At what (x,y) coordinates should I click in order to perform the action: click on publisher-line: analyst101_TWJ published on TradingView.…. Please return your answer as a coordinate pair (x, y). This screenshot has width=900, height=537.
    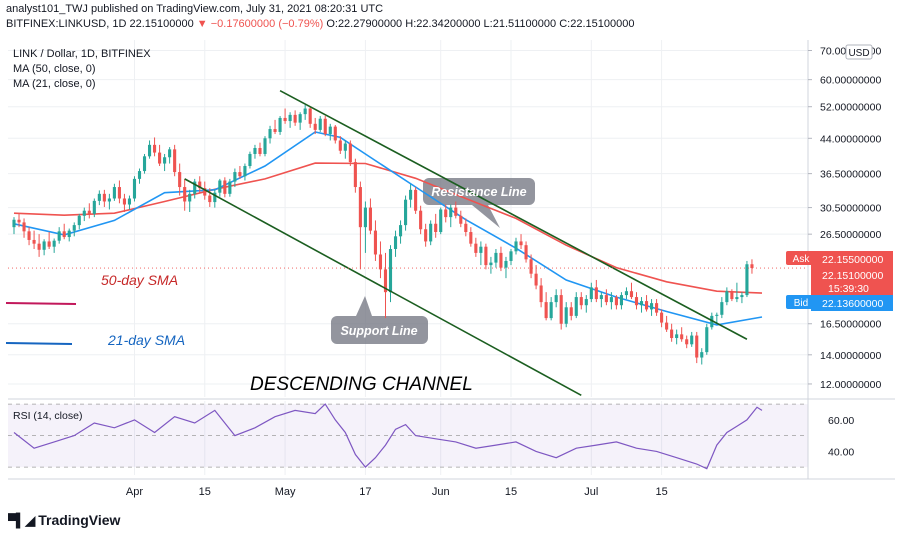
    Looking at the image, I should click on (195, 9).